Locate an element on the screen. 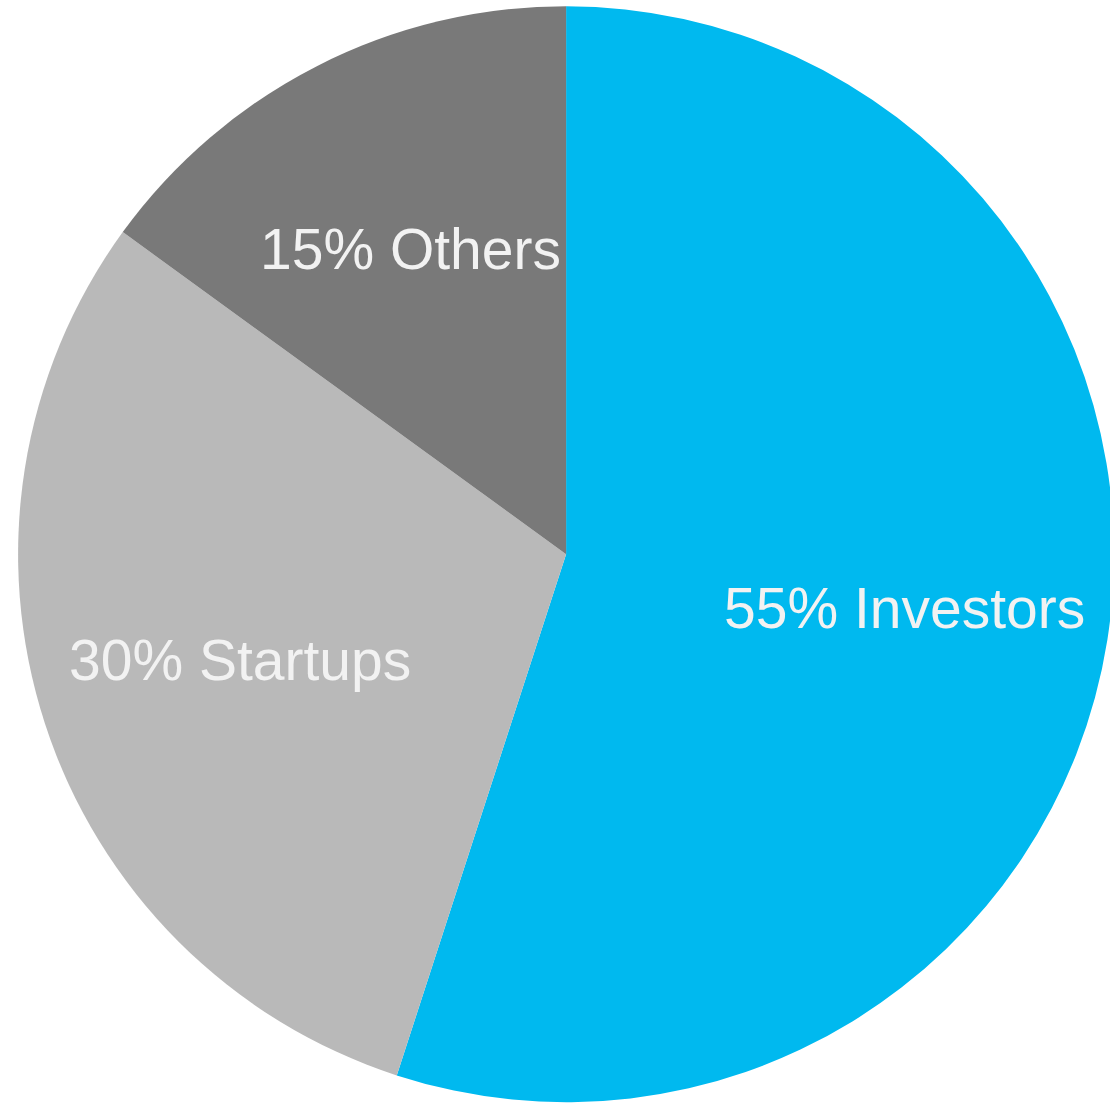  slice-label: 30% Startups is located at coordinates (240, 660).